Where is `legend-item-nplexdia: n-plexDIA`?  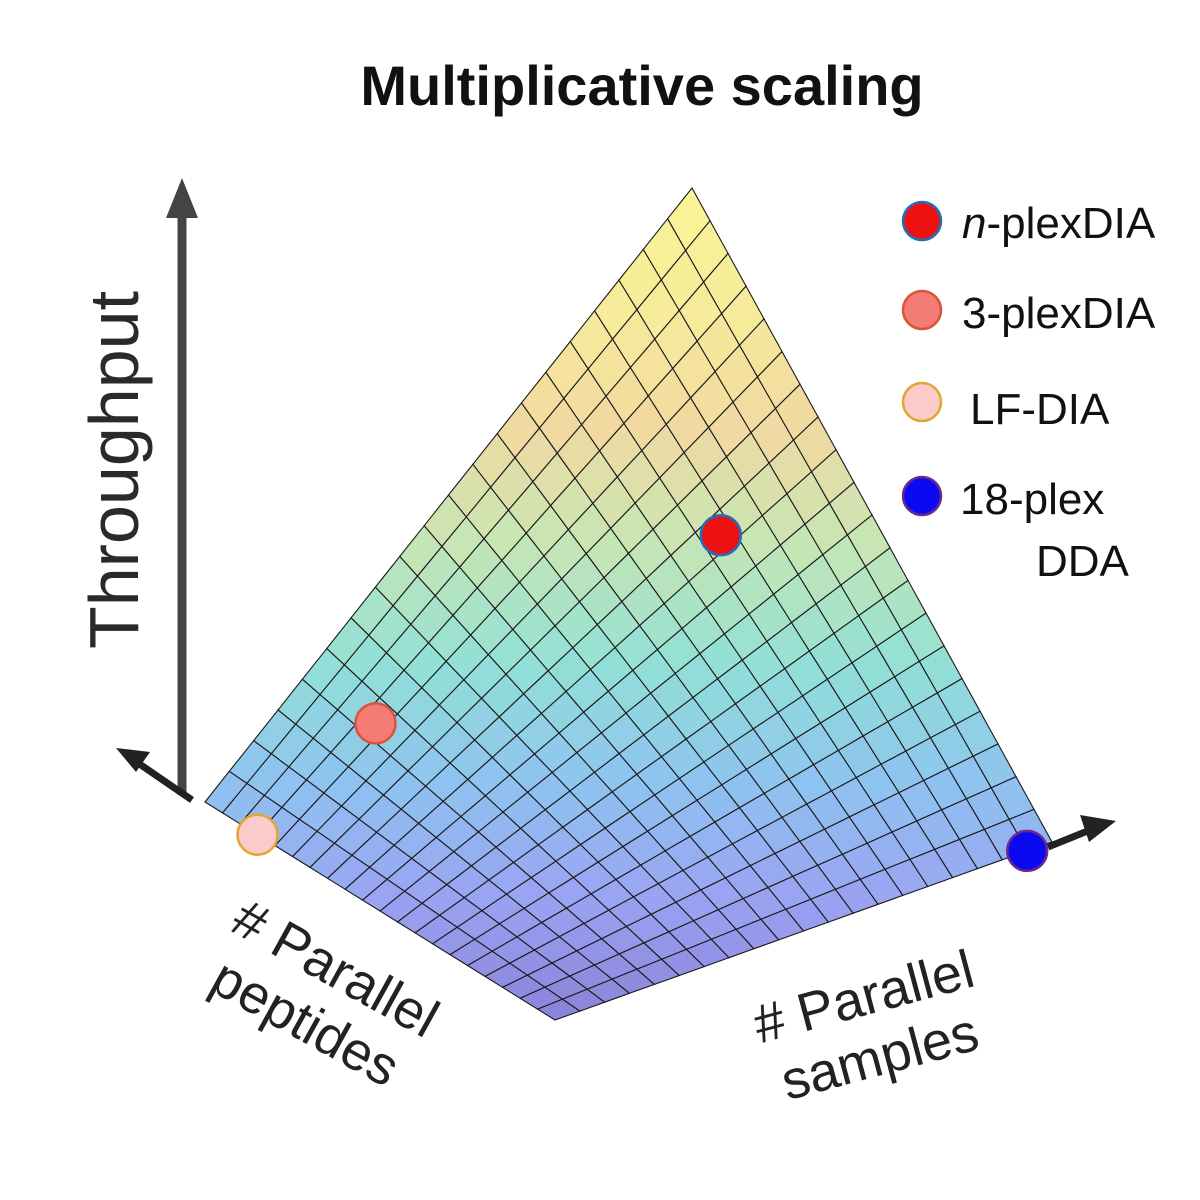
legend-item-nplexdia: n-plexDIA is located at coordinates (1028, 223).